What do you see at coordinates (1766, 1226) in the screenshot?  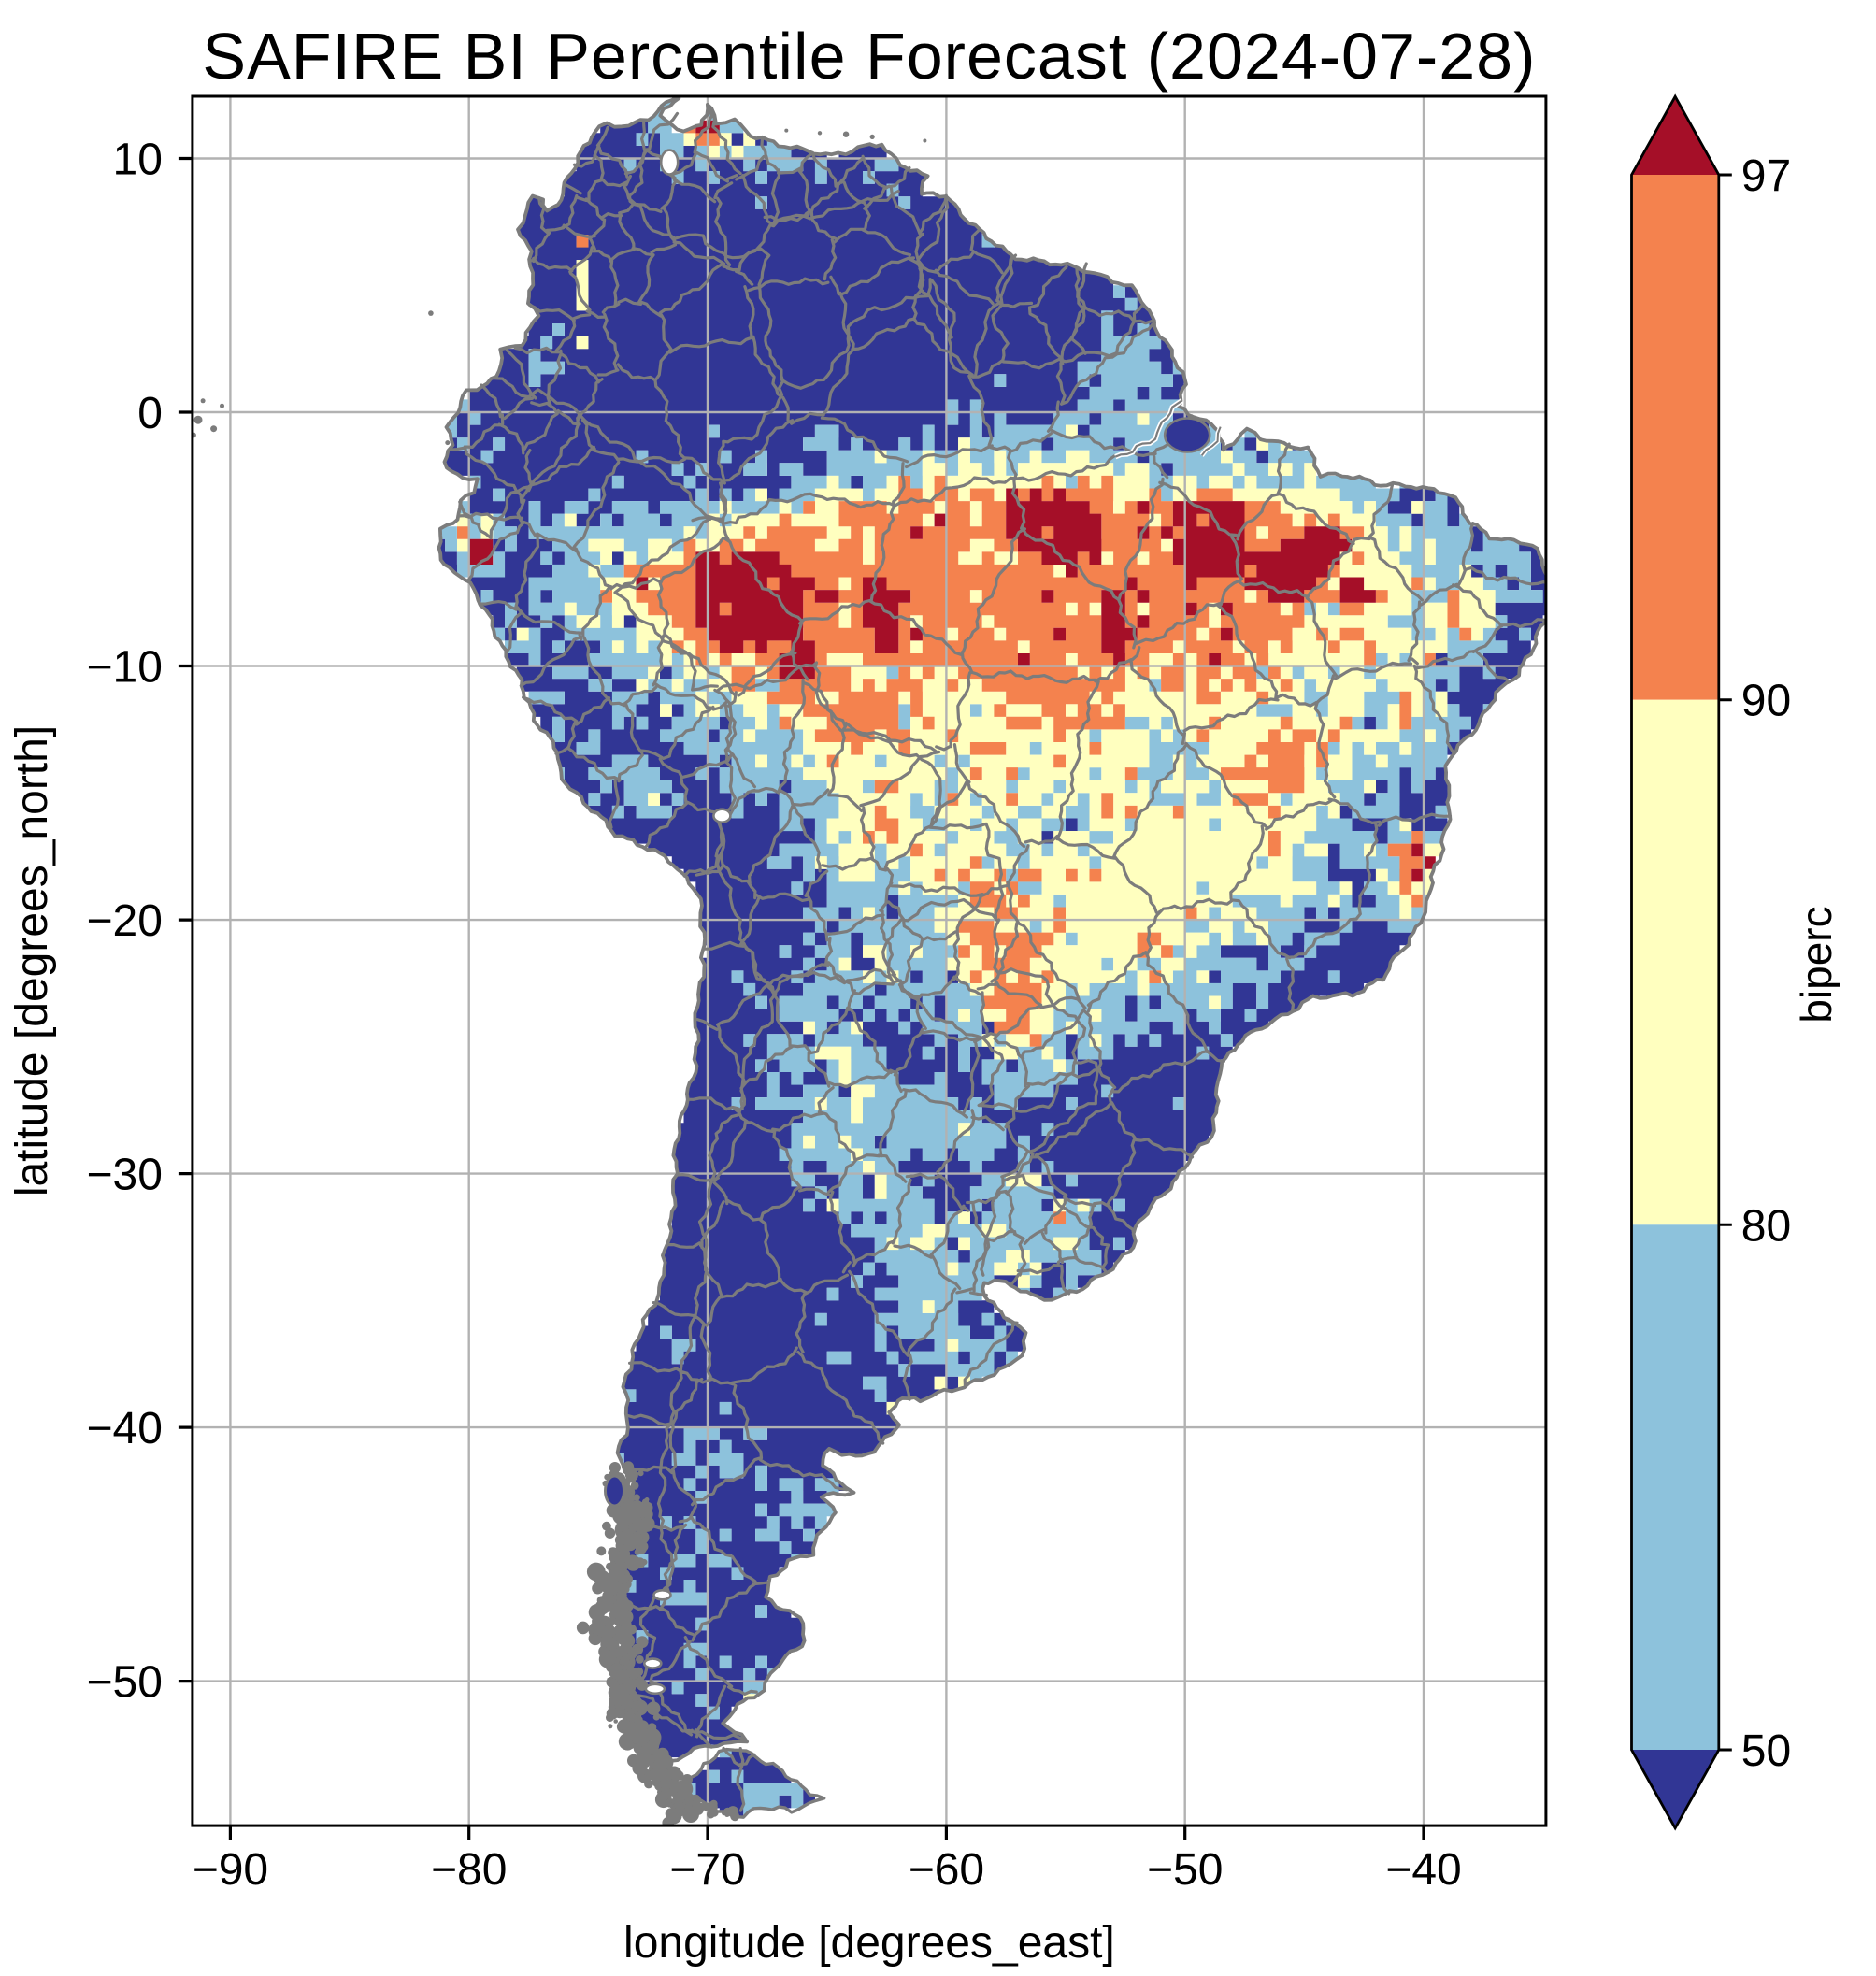 I see `svg-text: 80` at bounding box center [1766, 1226].